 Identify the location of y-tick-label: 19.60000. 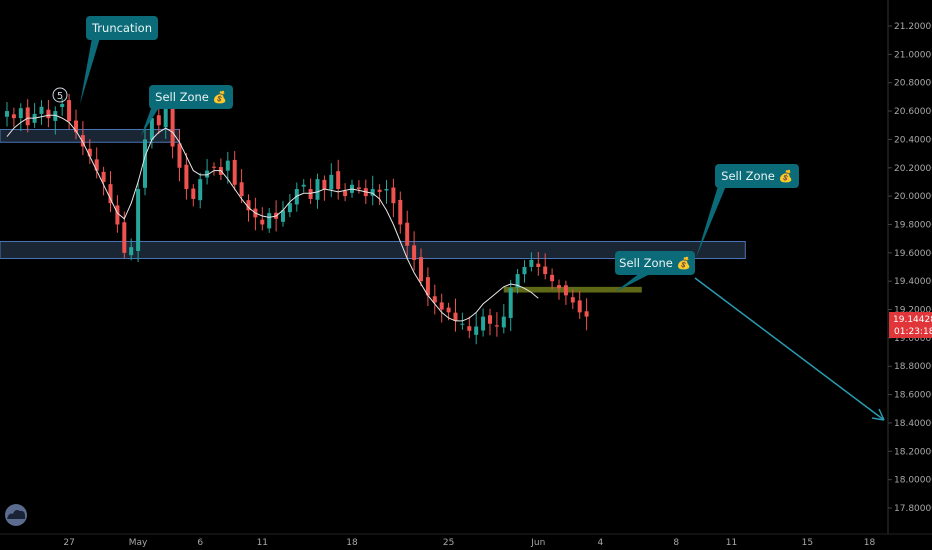
(913, 254).